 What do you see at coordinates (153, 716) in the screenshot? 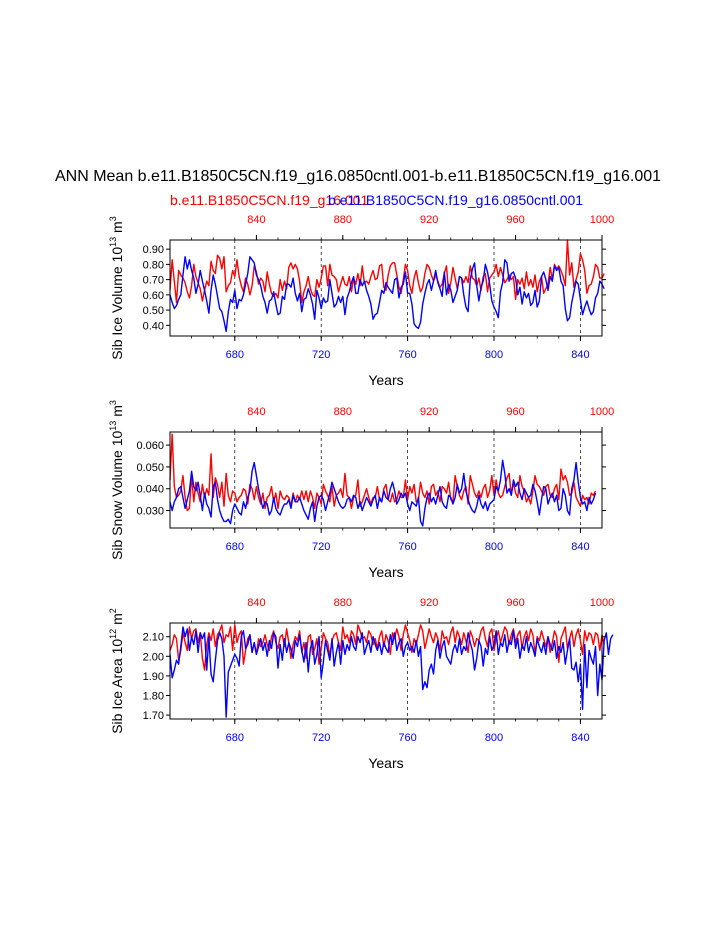
I see `y-tick-label: 1.70` at bounding box center [153, 716].